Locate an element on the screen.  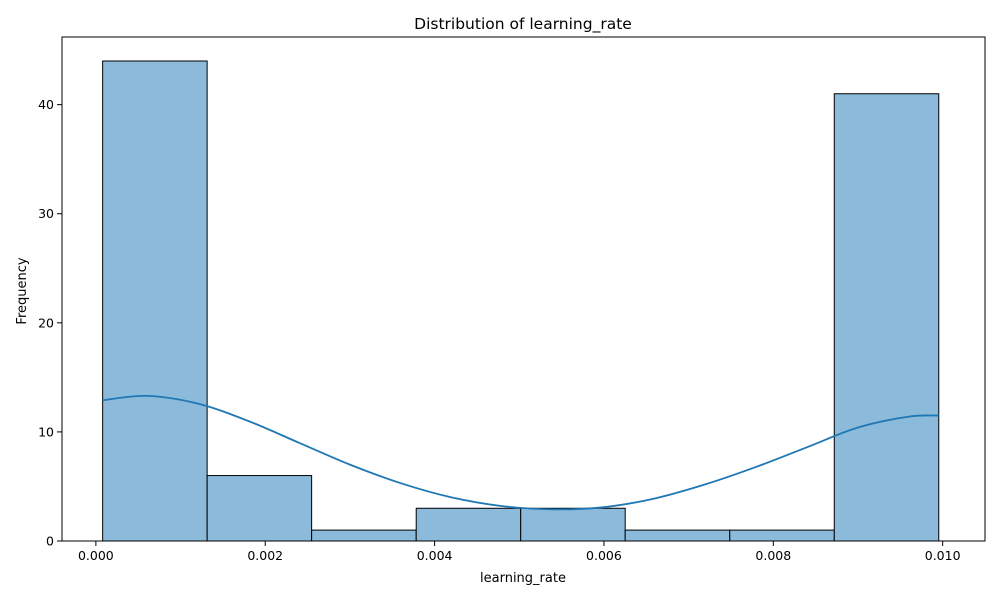
y-axis-ticks: 0 10 20 30 40 is located at coordinates (50, 323).